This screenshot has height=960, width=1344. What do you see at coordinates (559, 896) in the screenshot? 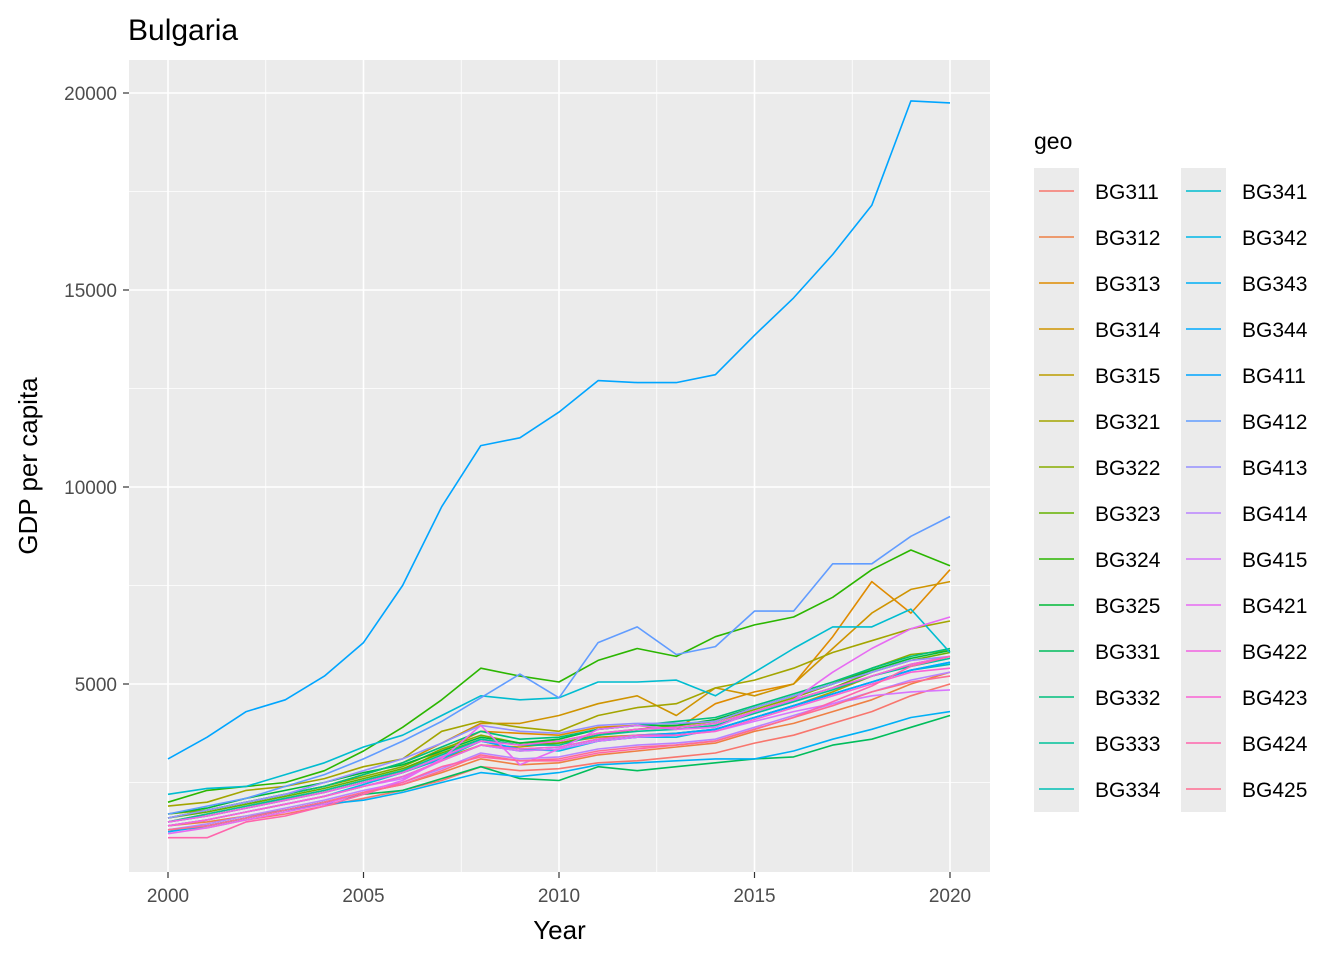
I see `x-tick-label: 2010` at bounding box center [559, 896].